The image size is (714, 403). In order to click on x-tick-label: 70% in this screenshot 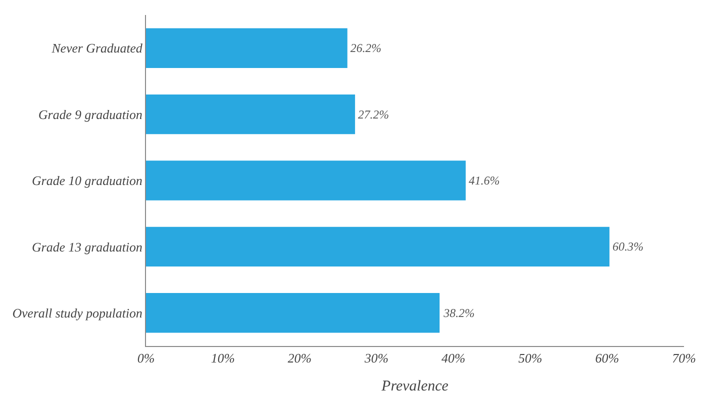, I will do `click(684, 358)`.